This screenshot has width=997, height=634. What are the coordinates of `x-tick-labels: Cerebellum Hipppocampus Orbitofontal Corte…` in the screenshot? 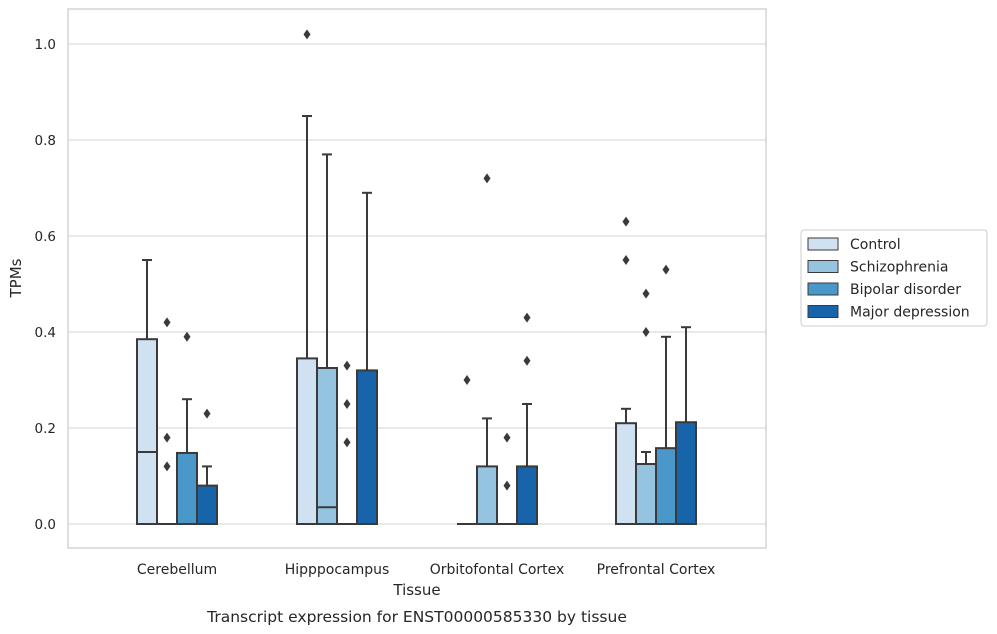 It's located at (426, 570).